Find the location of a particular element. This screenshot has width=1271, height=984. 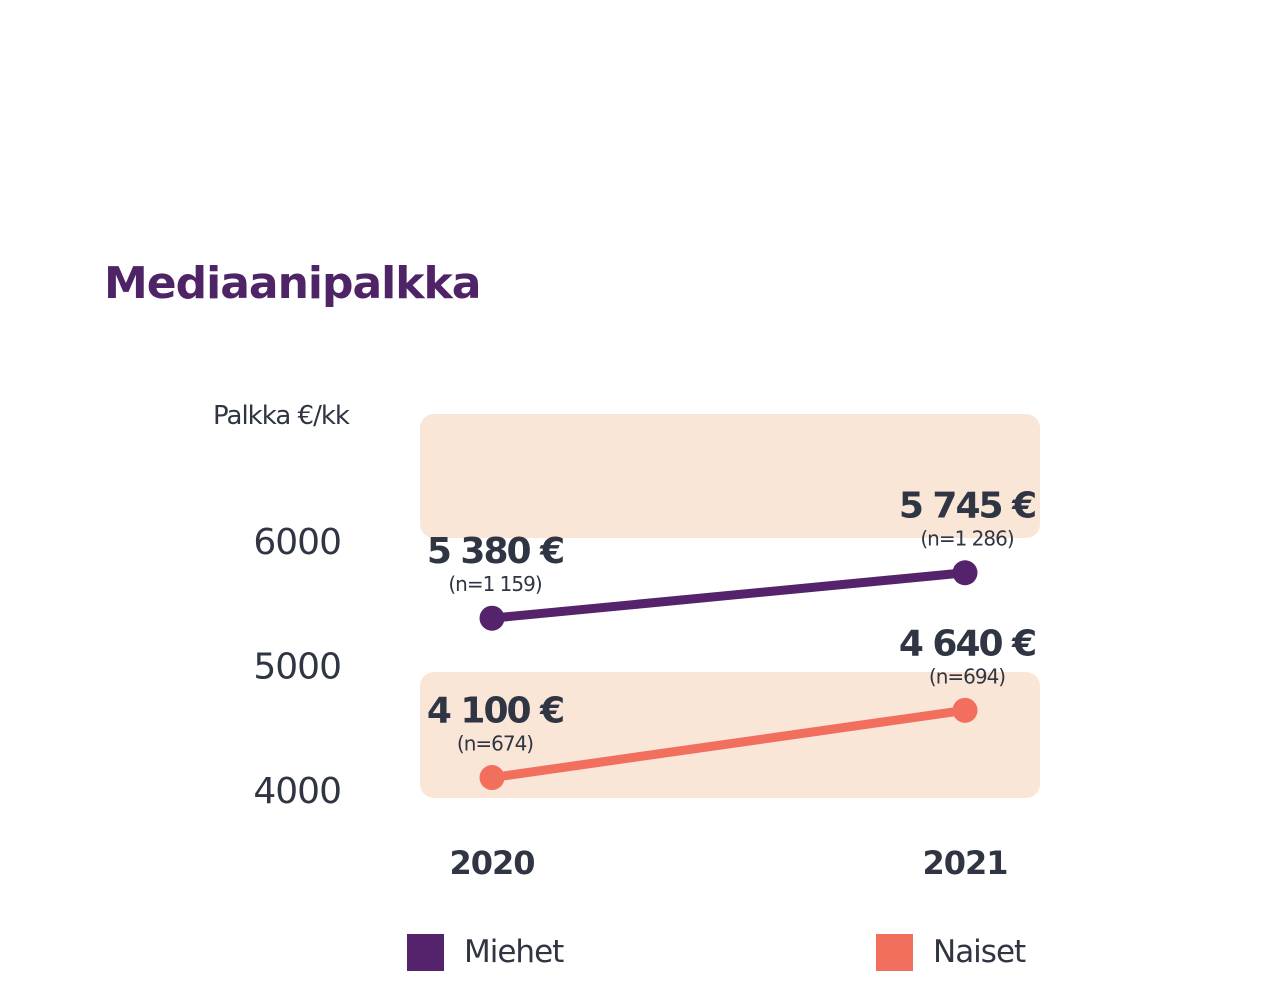

legend-item-naiset: Naiset is located at coordinates (951, 952).